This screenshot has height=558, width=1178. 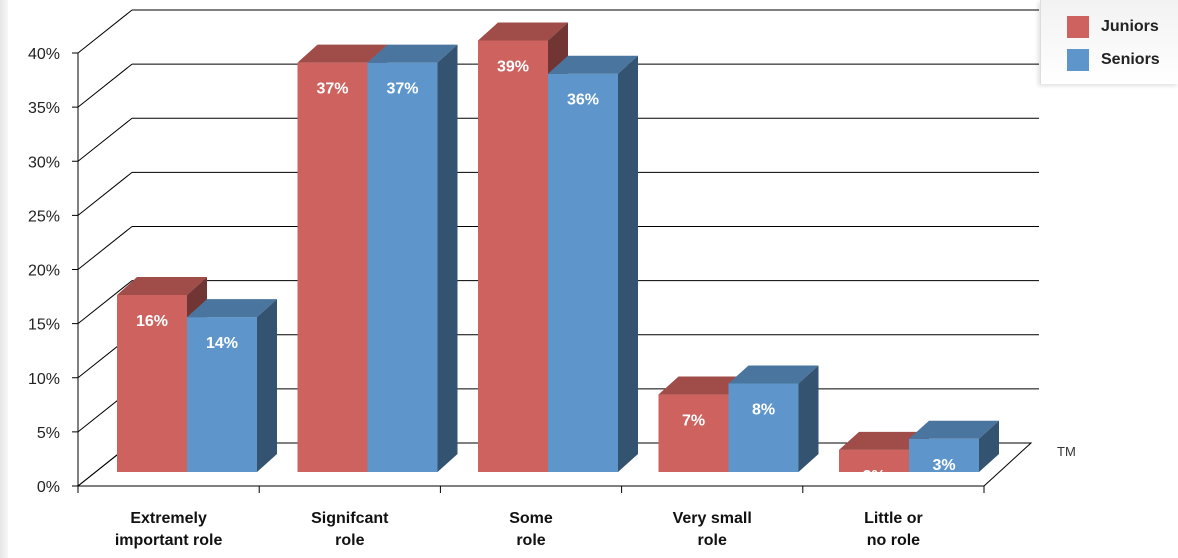 I want to click on bar-juniors-value-label: 39%, so click(x=513, y=67).